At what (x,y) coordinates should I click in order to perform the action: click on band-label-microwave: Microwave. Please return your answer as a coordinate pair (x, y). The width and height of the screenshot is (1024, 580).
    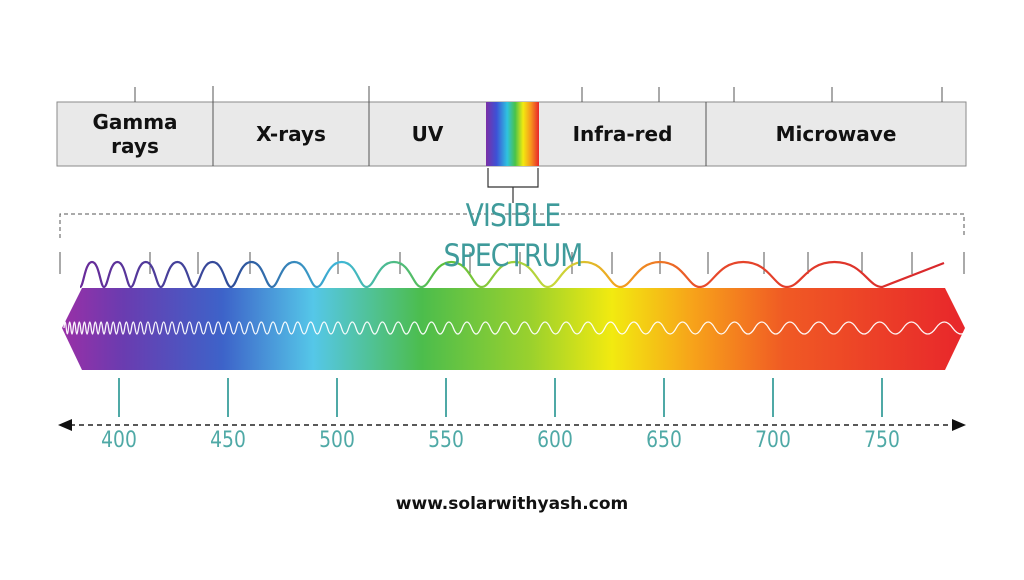
    Looking at the image, I should click on (836, 134).